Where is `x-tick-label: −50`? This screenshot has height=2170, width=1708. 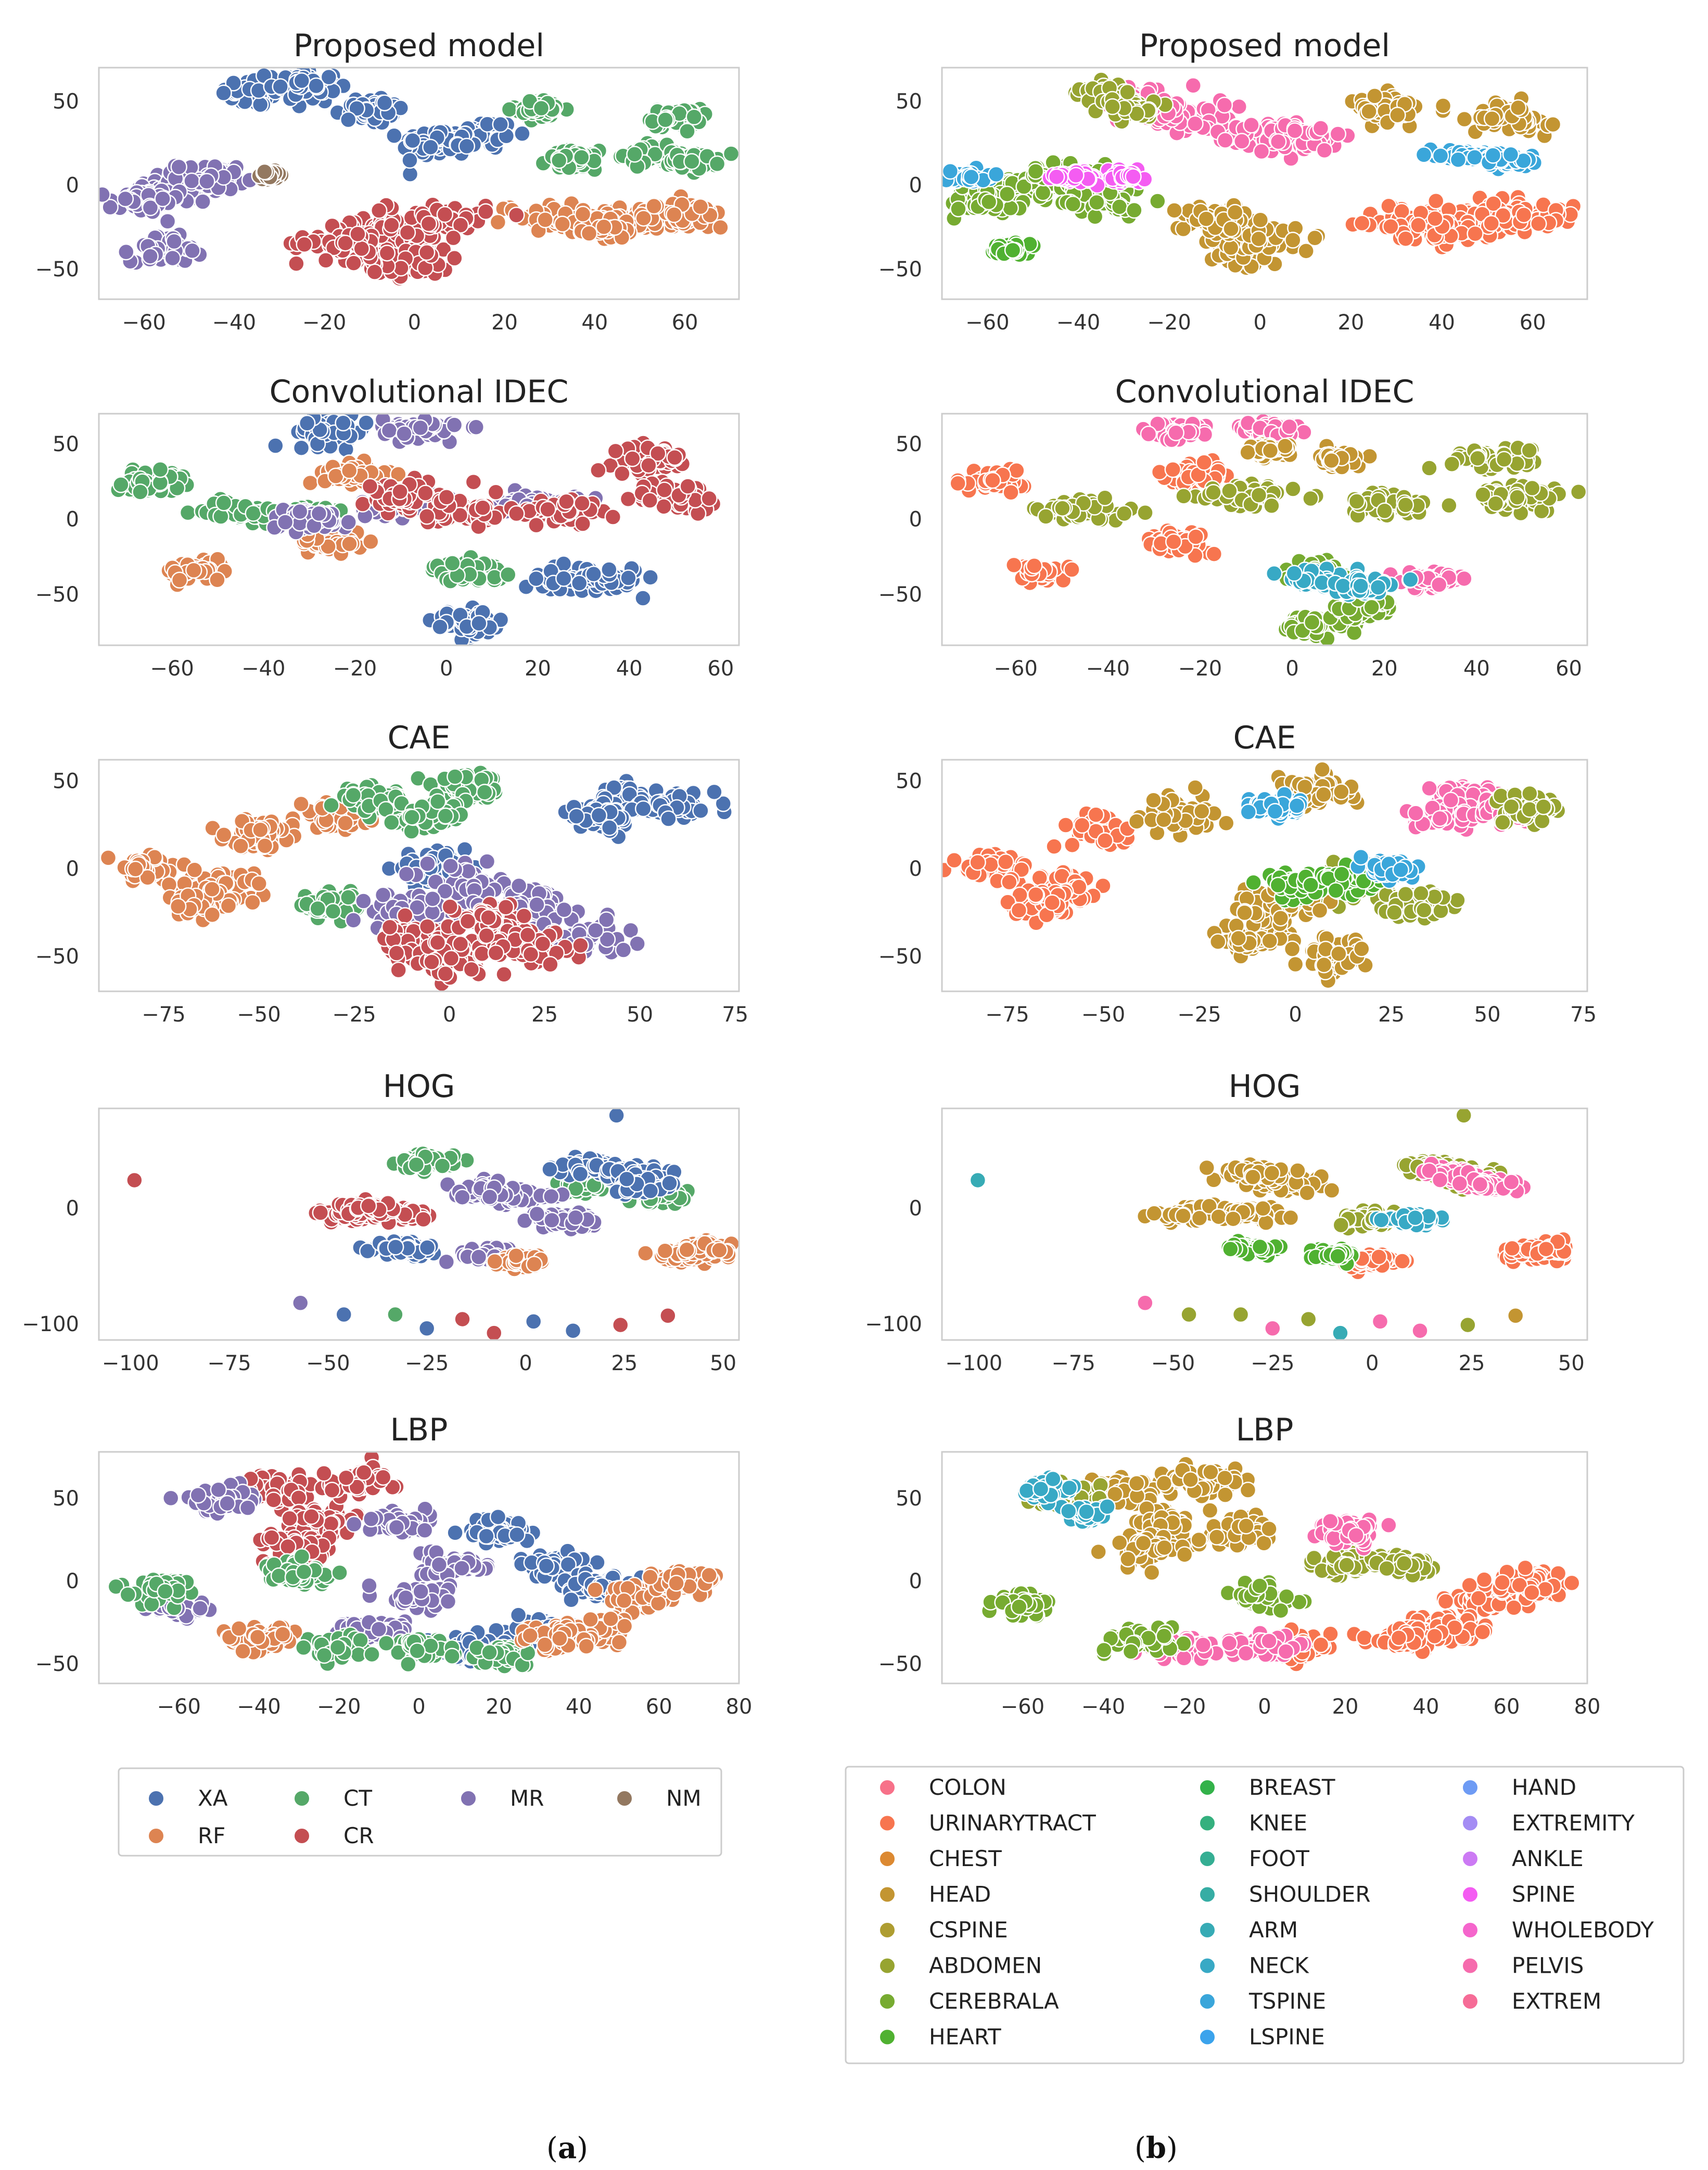
x-tick-label: −50 is located at coordinates (259, 1015).